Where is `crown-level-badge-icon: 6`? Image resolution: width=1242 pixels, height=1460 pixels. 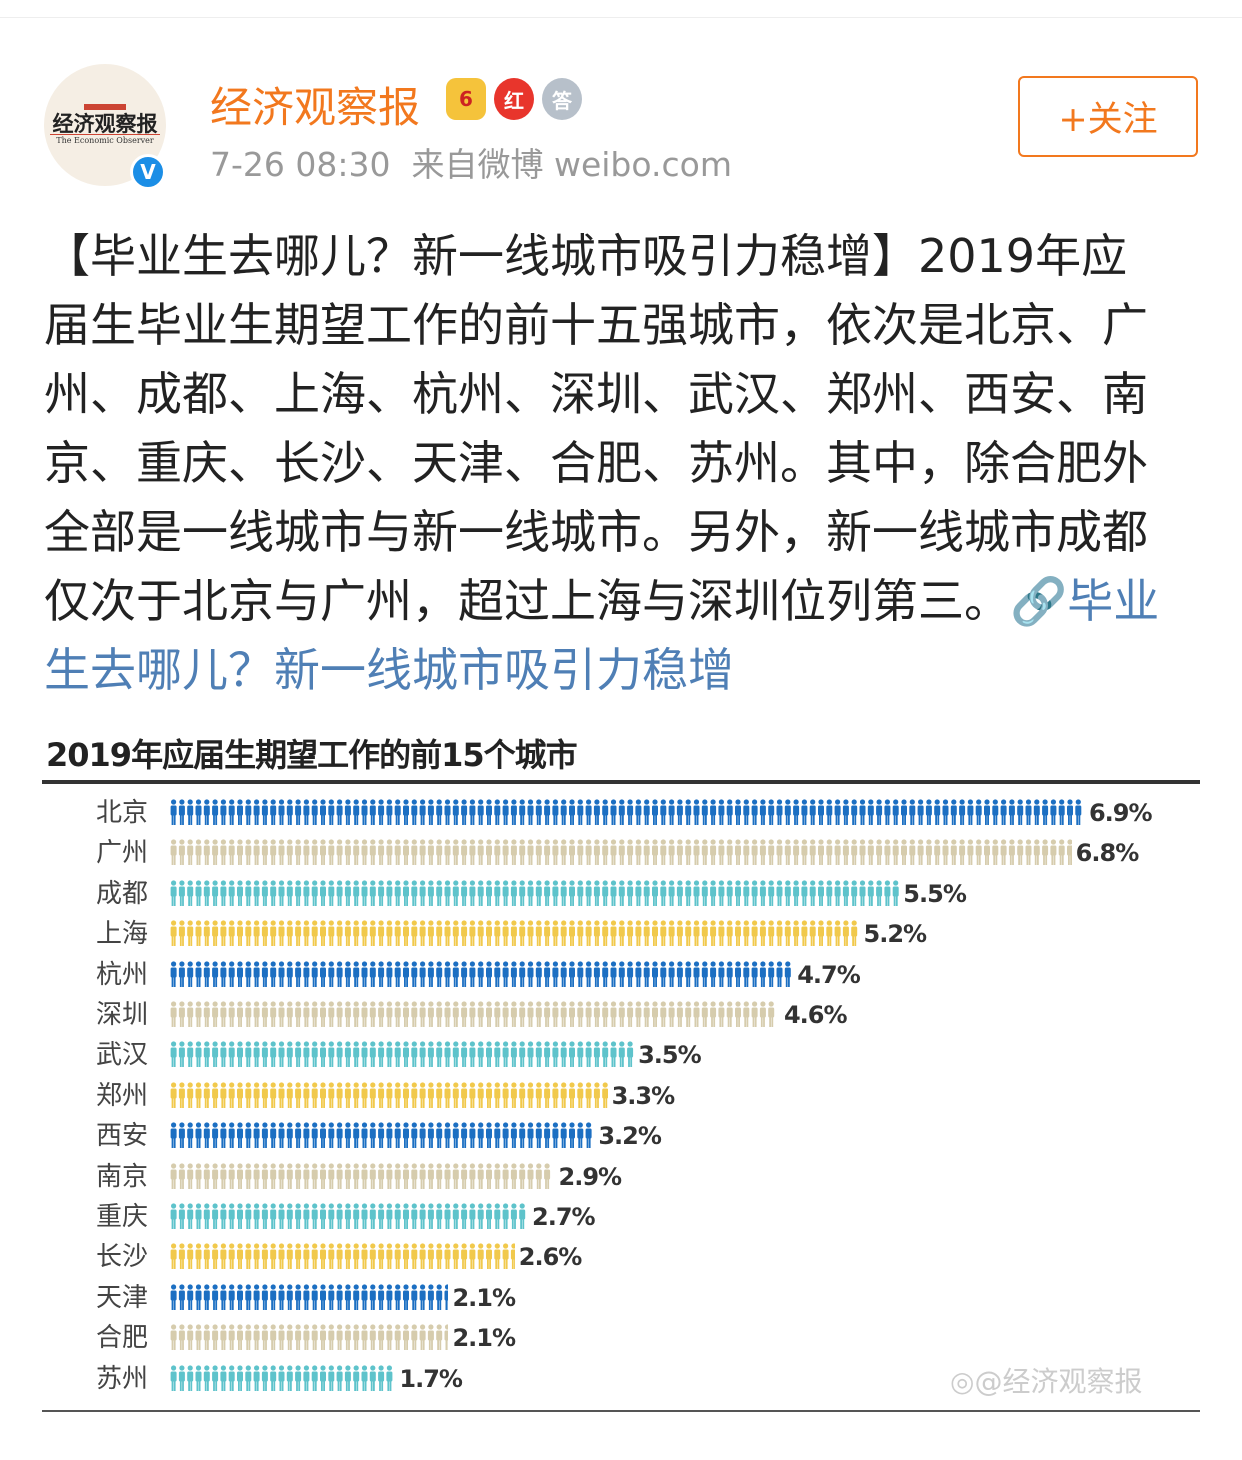 crown-level-badge-icon: 6 is located at coordinates (466, 99).